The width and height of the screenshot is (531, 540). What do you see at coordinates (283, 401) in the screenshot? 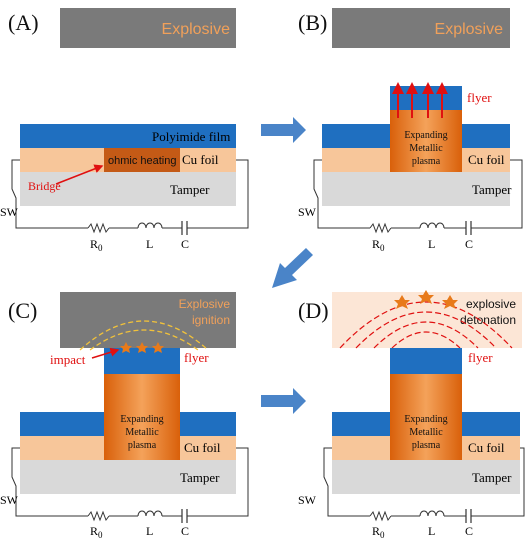
I see `arrow-c-to-d` at bounding box center [283, 401].